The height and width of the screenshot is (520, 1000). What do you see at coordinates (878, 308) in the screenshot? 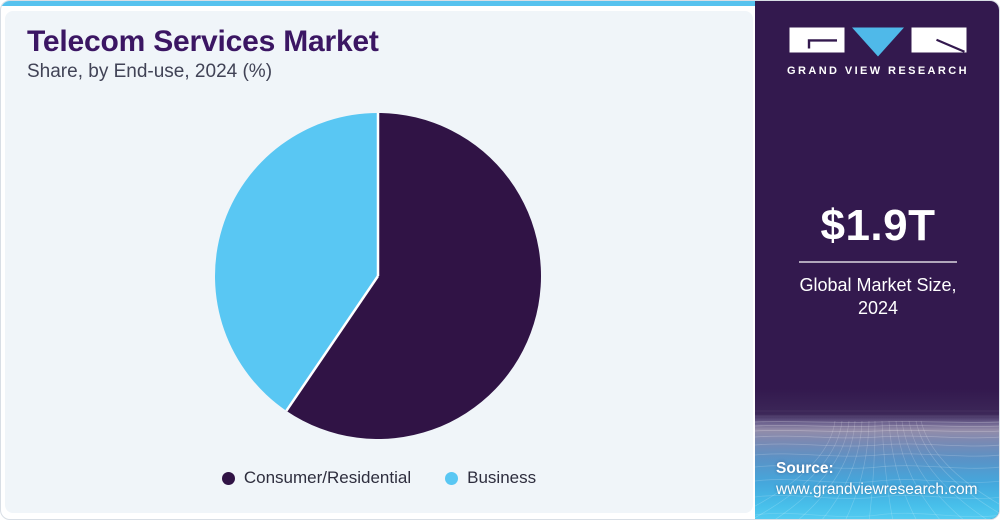
I see `stat-label-line2: 2024` at bounding box center [878, 308].